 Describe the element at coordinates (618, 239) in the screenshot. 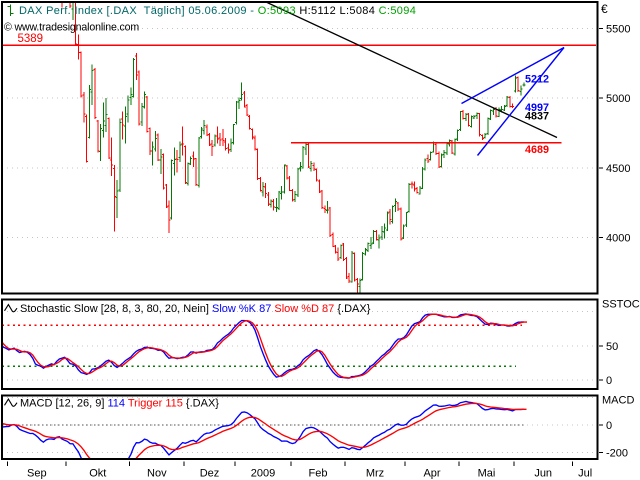

I see `svg-text: 4000` at that location.